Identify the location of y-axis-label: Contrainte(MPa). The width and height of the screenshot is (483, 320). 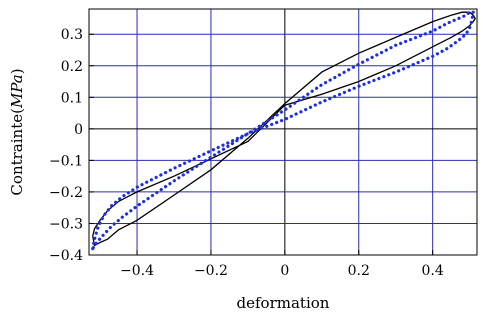
(17, 131).